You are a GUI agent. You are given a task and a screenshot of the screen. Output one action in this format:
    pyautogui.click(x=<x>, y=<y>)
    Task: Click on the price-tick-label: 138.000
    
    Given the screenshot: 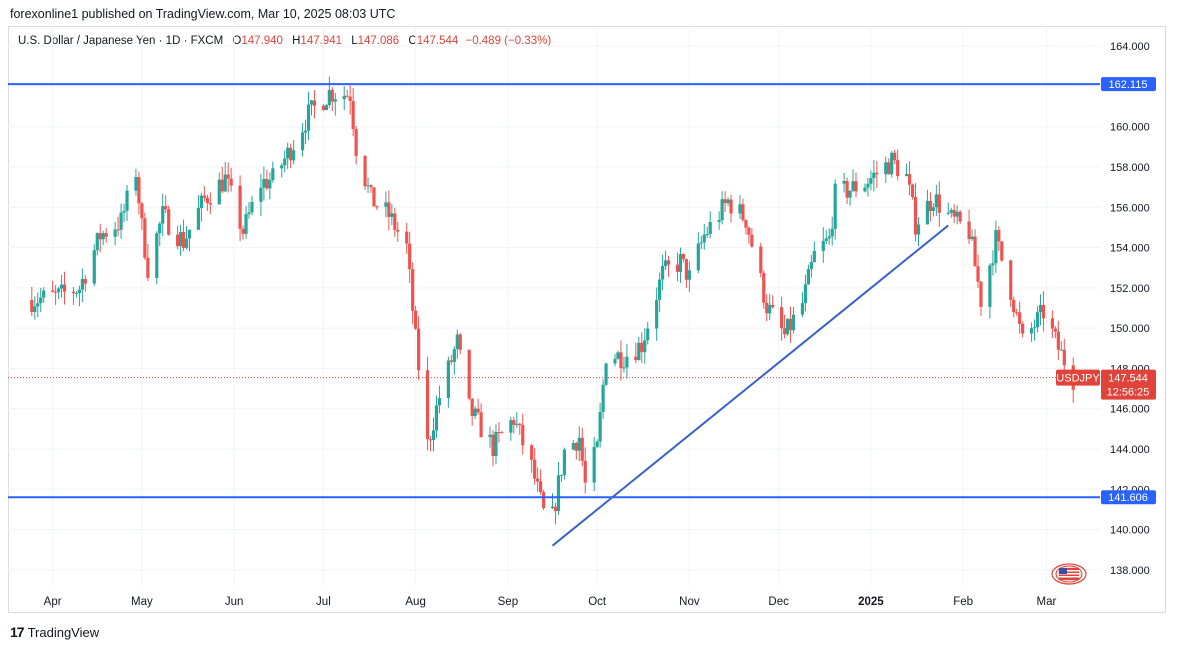 What is the action you would take?
    pyautogui.click(x=1130, y=571)
    